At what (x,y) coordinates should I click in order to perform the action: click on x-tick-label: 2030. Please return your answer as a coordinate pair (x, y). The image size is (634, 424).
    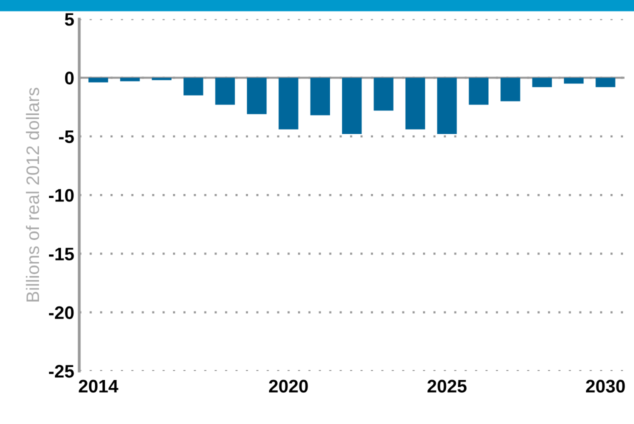
    Looking at the image, I should click on (605, 386).